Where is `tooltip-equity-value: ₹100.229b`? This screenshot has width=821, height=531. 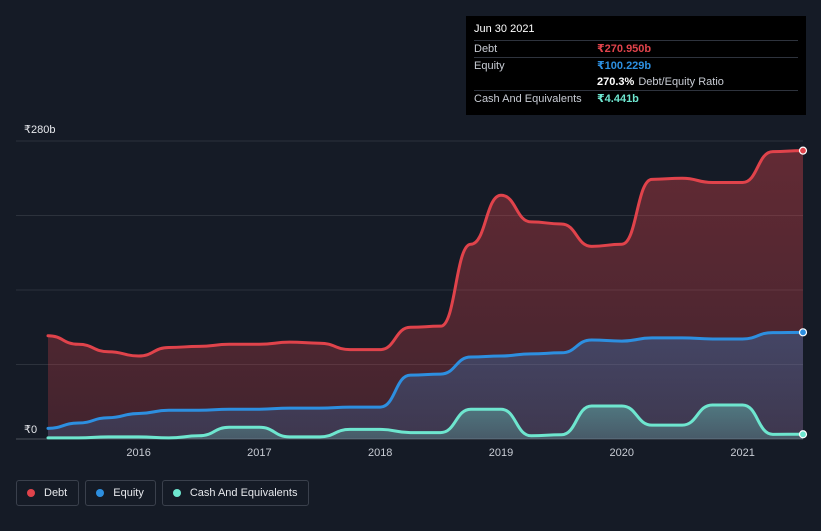 tooltip-equity-value: ₹100.229b is located at coordinates (624, 66).